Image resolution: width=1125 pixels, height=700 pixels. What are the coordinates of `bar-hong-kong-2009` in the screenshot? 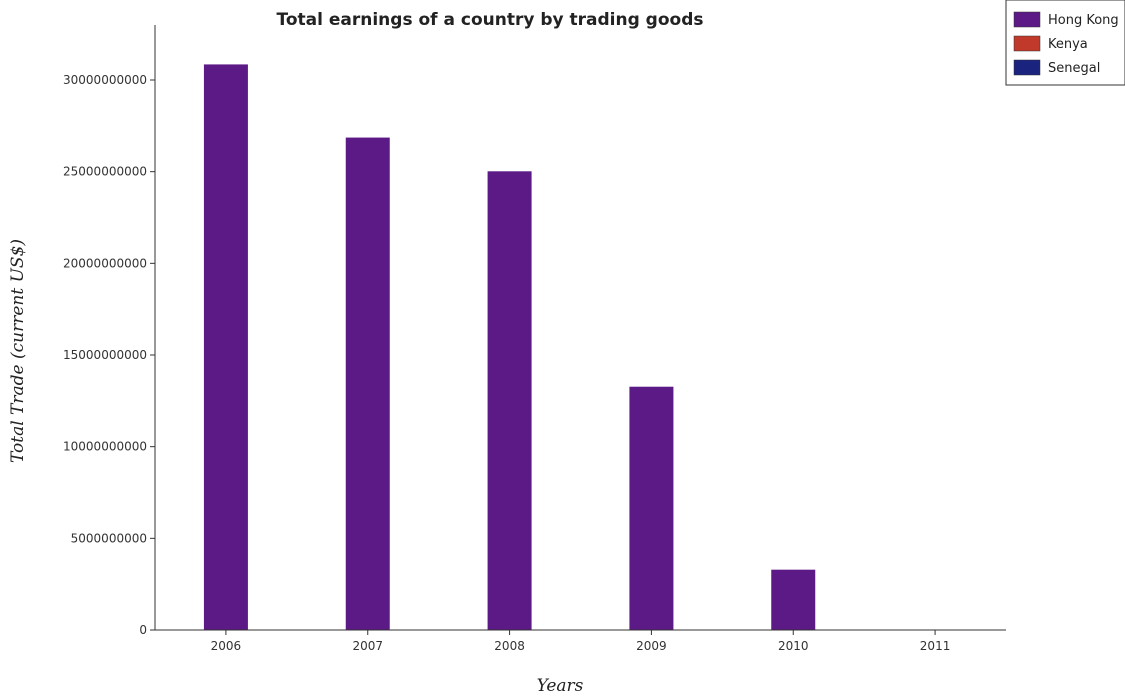 It's located at (651, 508).